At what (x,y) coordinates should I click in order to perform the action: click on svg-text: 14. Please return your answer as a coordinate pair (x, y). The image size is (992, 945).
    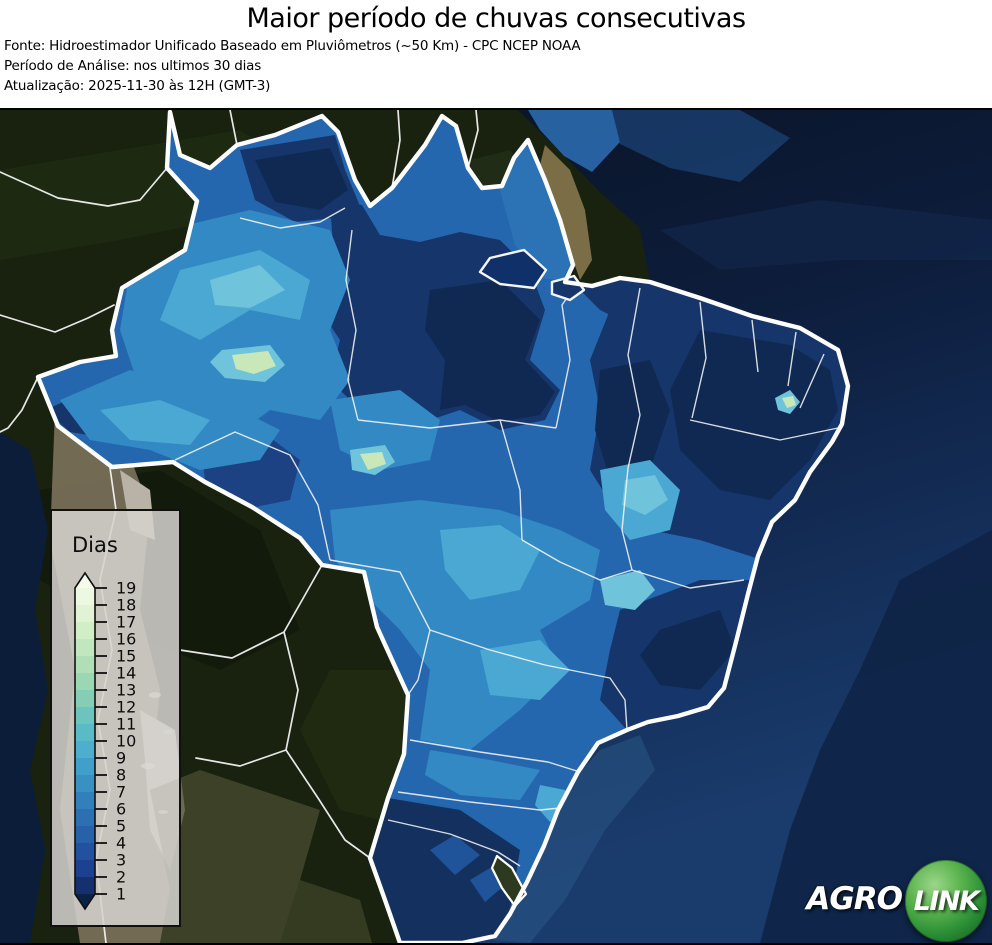
    Looking at the image, I should click on (126, 673).